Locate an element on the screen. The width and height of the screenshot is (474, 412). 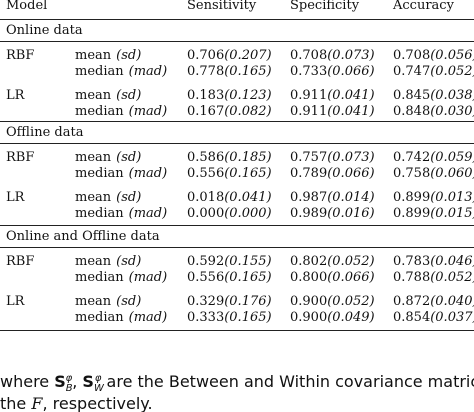
cell: 0.783(0.046) is located at coordinates (433, 262).